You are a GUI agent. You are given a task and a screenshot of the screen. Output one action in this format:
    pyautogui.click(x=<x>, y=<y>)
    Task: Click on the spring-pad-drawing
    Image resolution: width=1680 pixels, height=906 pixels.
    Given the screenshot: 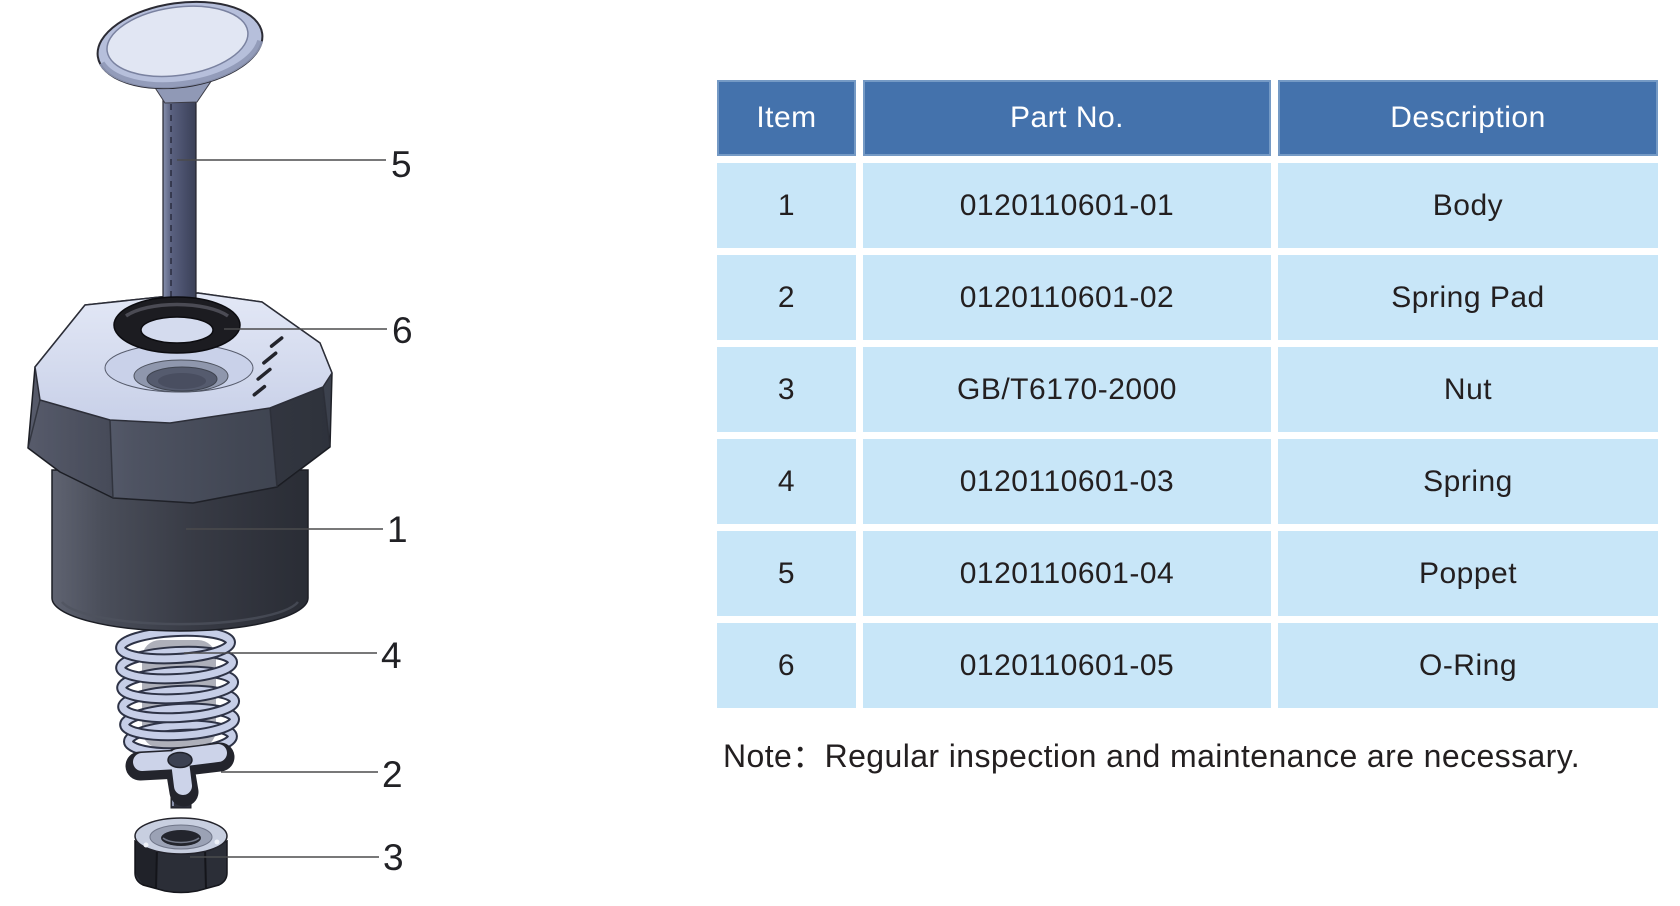 What is the action you would take?
    pyautogui.click(x=180, y=775)
    